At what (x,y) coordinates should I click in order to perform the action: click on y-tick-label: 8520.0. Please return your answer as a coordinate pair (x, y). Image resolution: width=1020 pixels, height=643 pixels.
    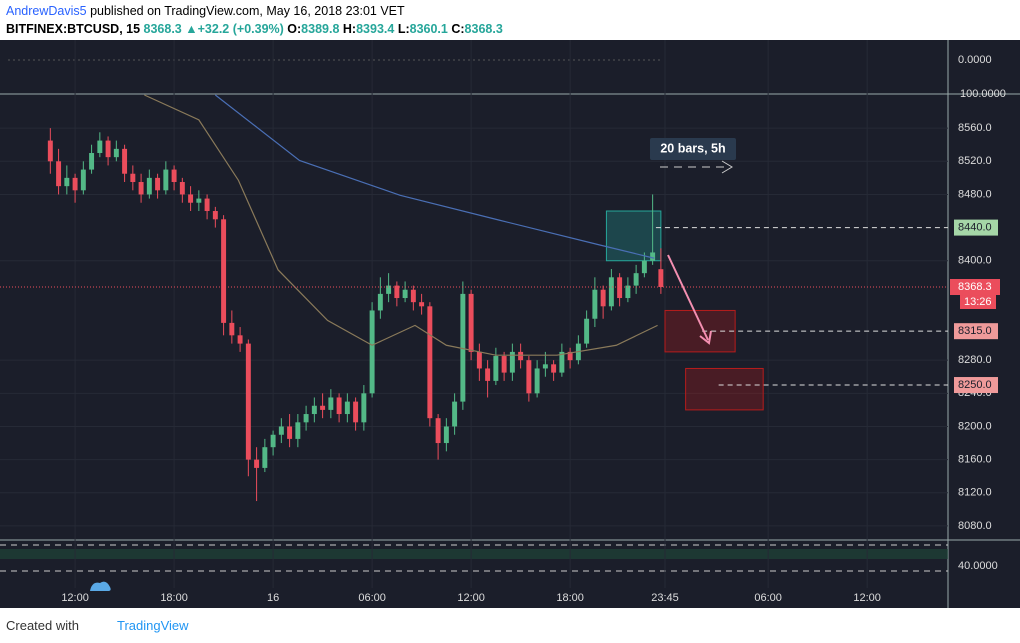
    Looking at the image, I should click on (975, 161).